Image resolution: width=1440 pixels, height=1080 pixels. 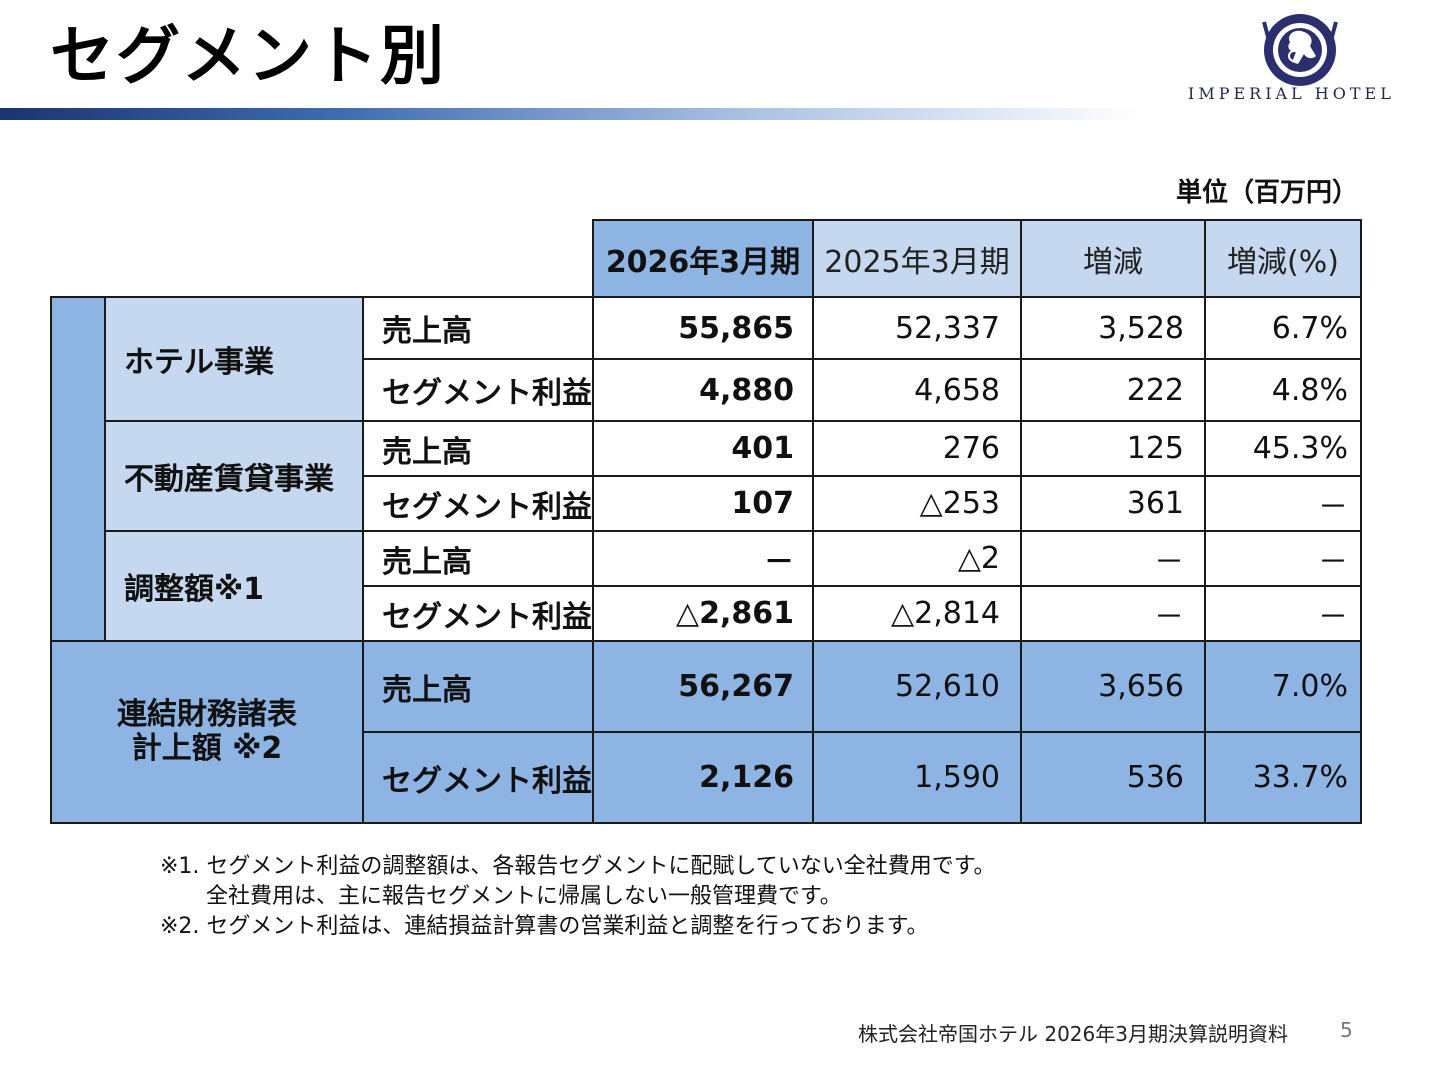 What do you see at coordinates (234, 586) in the screenshot?
I see `segment-name-adjustment: 調整額※1` at bounding box center [234, 586].